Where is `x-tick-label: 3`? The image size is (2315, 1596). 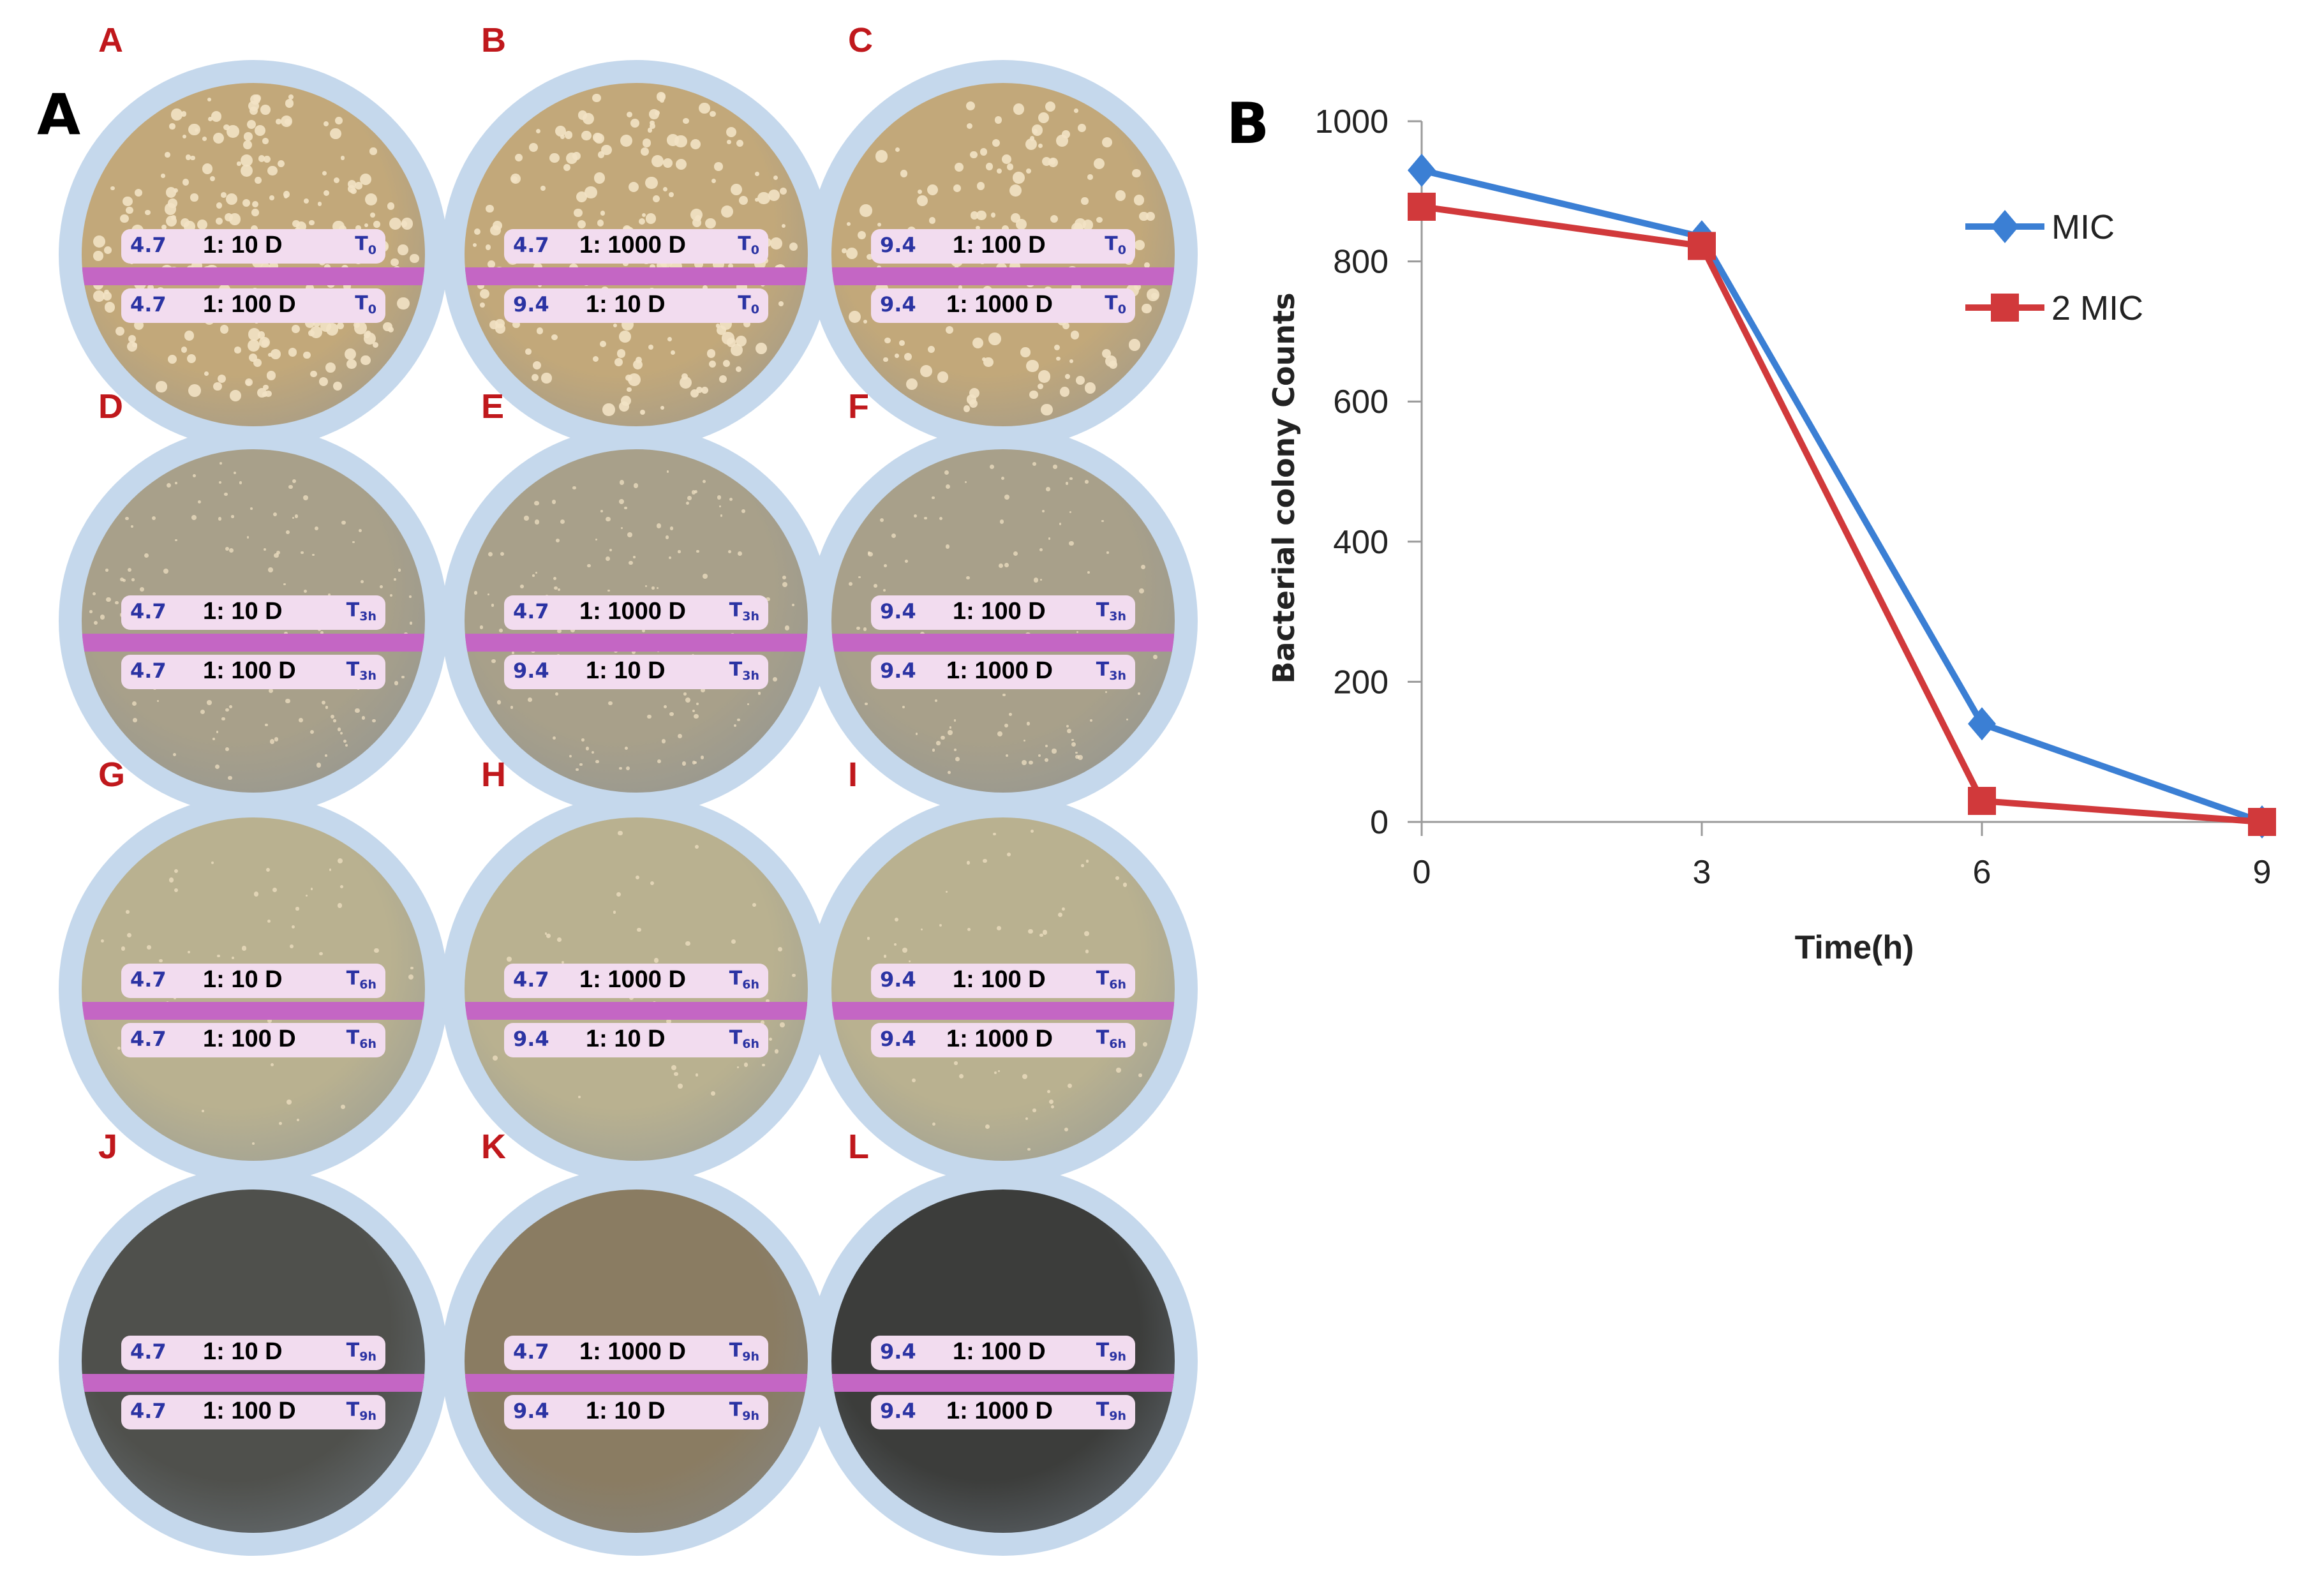 x-tick-label: 3 is located at coordinates (1702, 873).